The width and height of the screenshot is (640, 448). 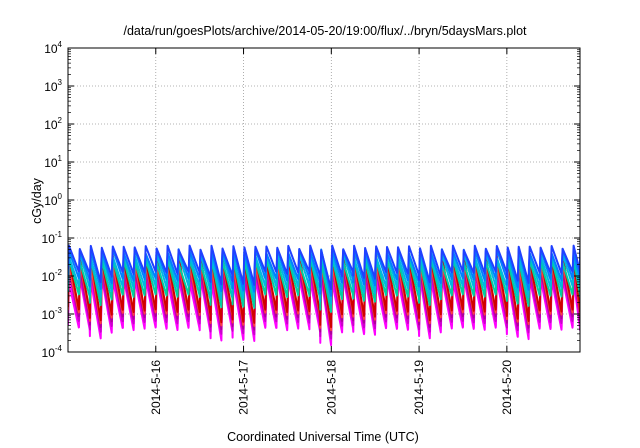 What do you see at coordinates (52, 314) in the screenshot?
I see `y-tick-label: 10⁻³` at bounding box center [52, 314].